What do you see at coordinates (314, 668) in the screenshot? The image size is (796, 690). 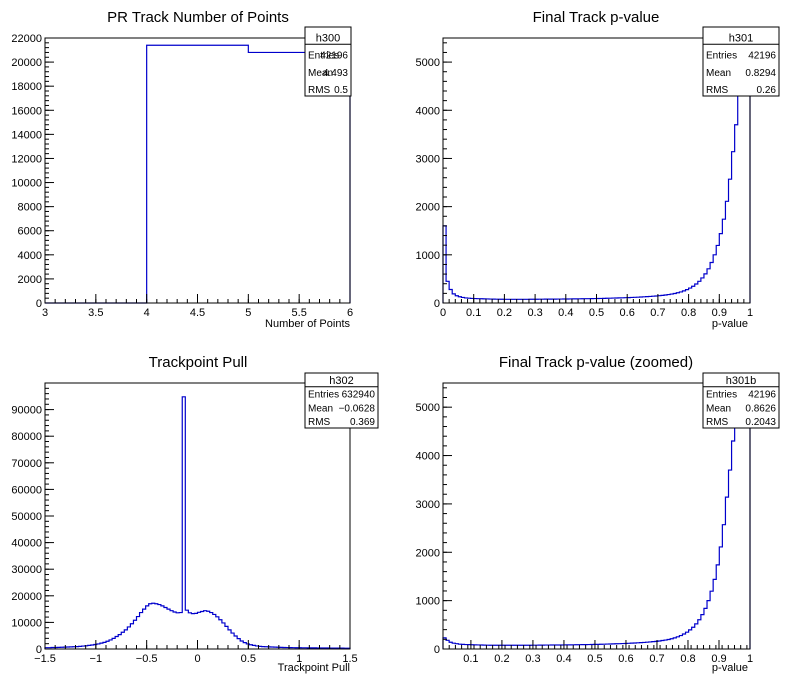 I see `x-axis-label: Trackpoint Pull` at bounding box center [314, 668].